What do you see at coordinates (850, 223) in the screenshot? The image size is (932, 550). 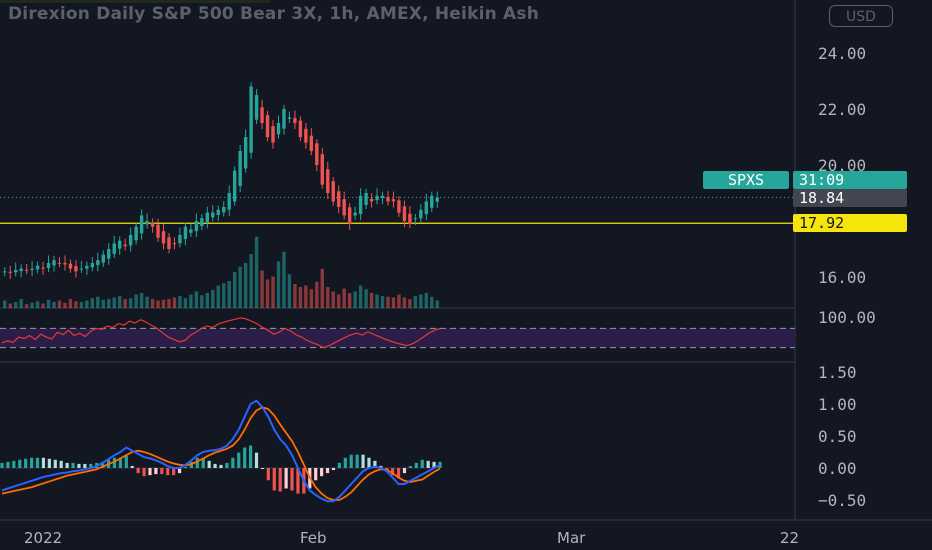 I see `level-price-badge: 17.92` at bounding box center [850, 223].